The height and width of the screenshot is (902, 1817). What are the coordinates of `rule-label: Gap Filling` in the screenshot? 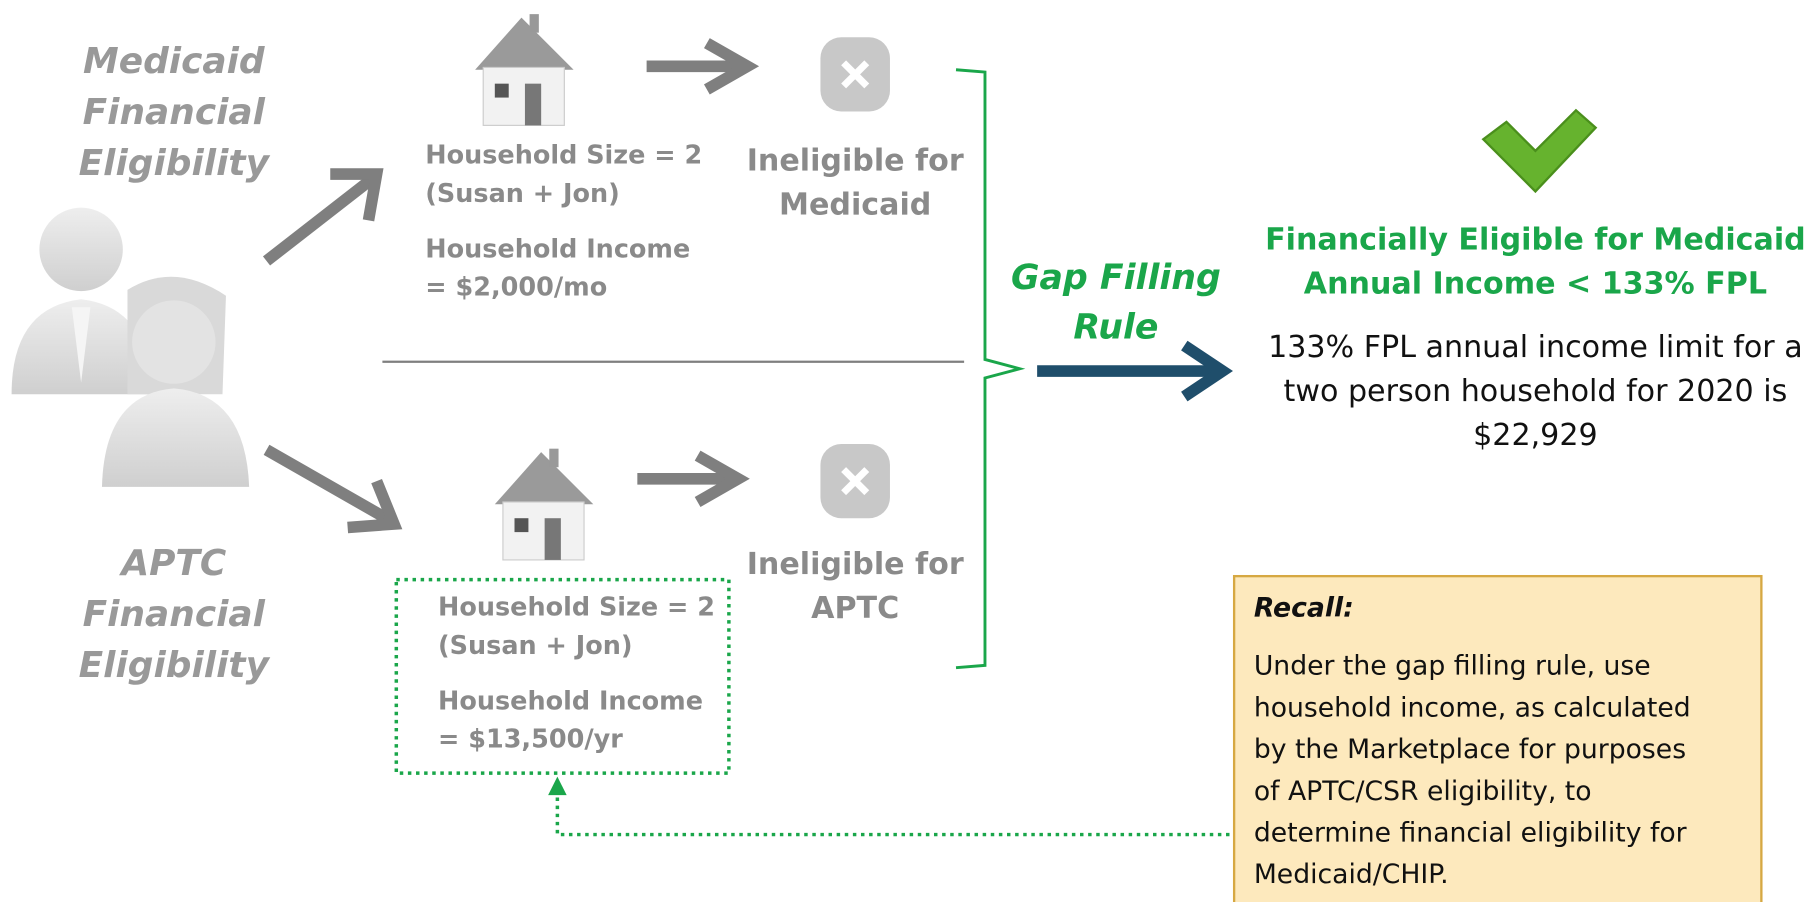 It's located at (1116, 278).